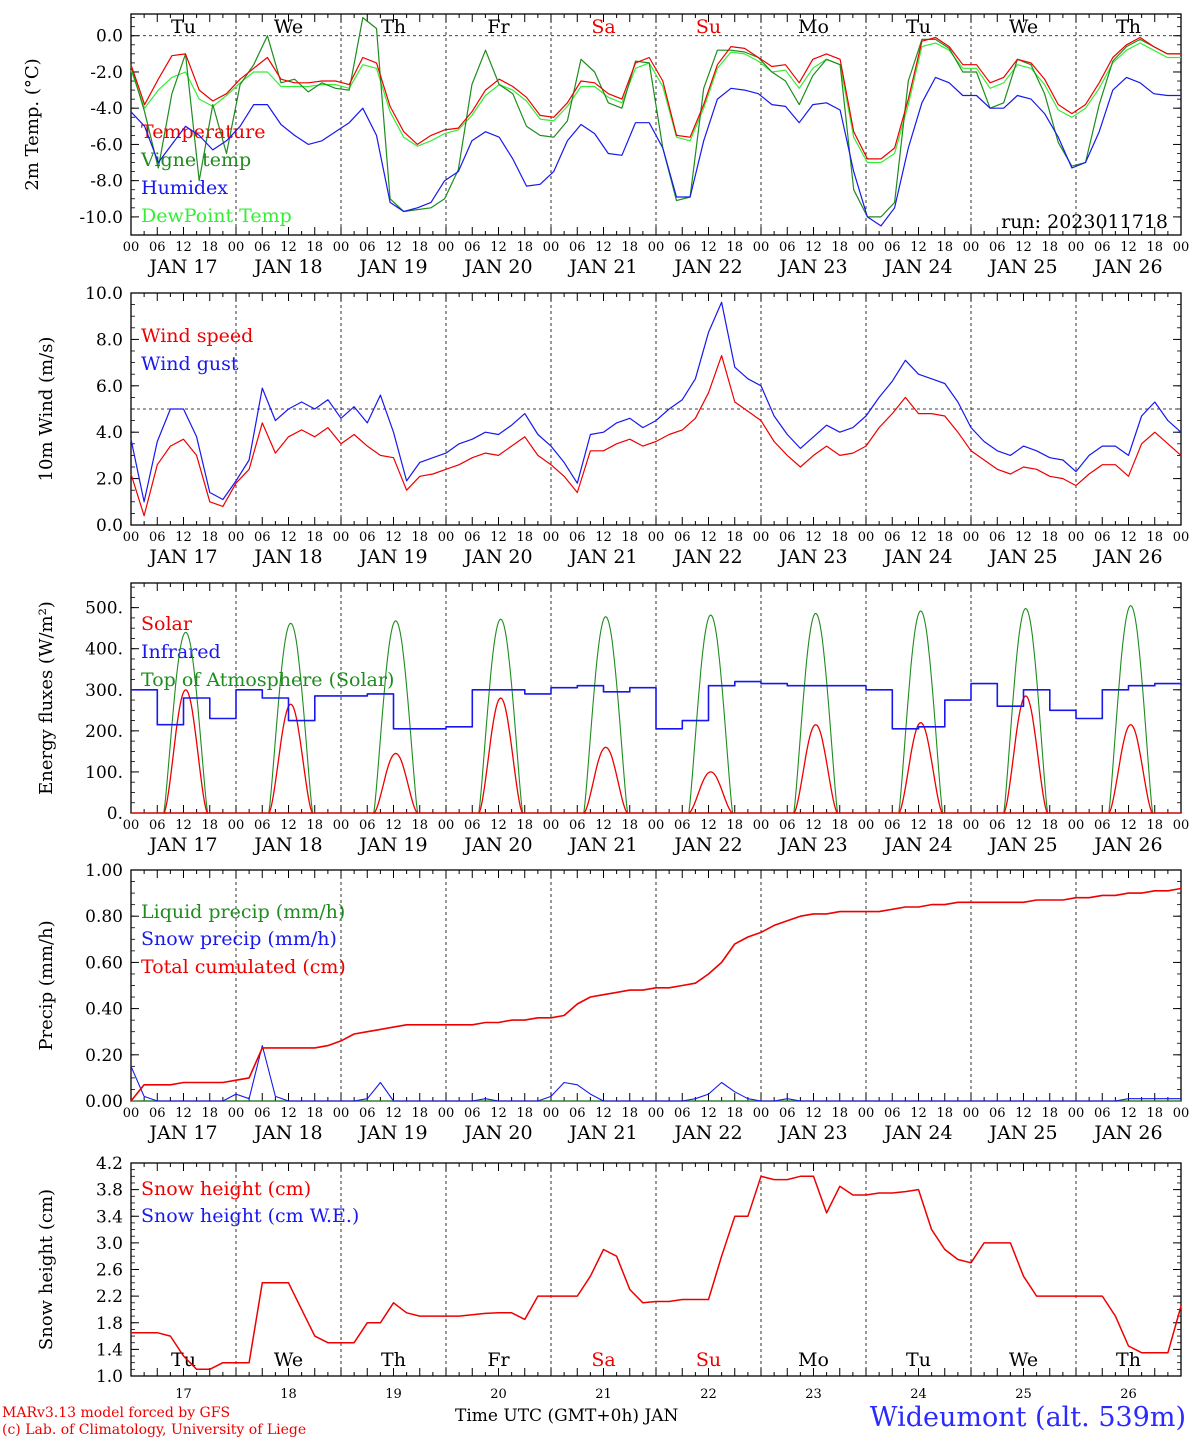  I want to click on weekday-label: Sa, so click(603, 27).